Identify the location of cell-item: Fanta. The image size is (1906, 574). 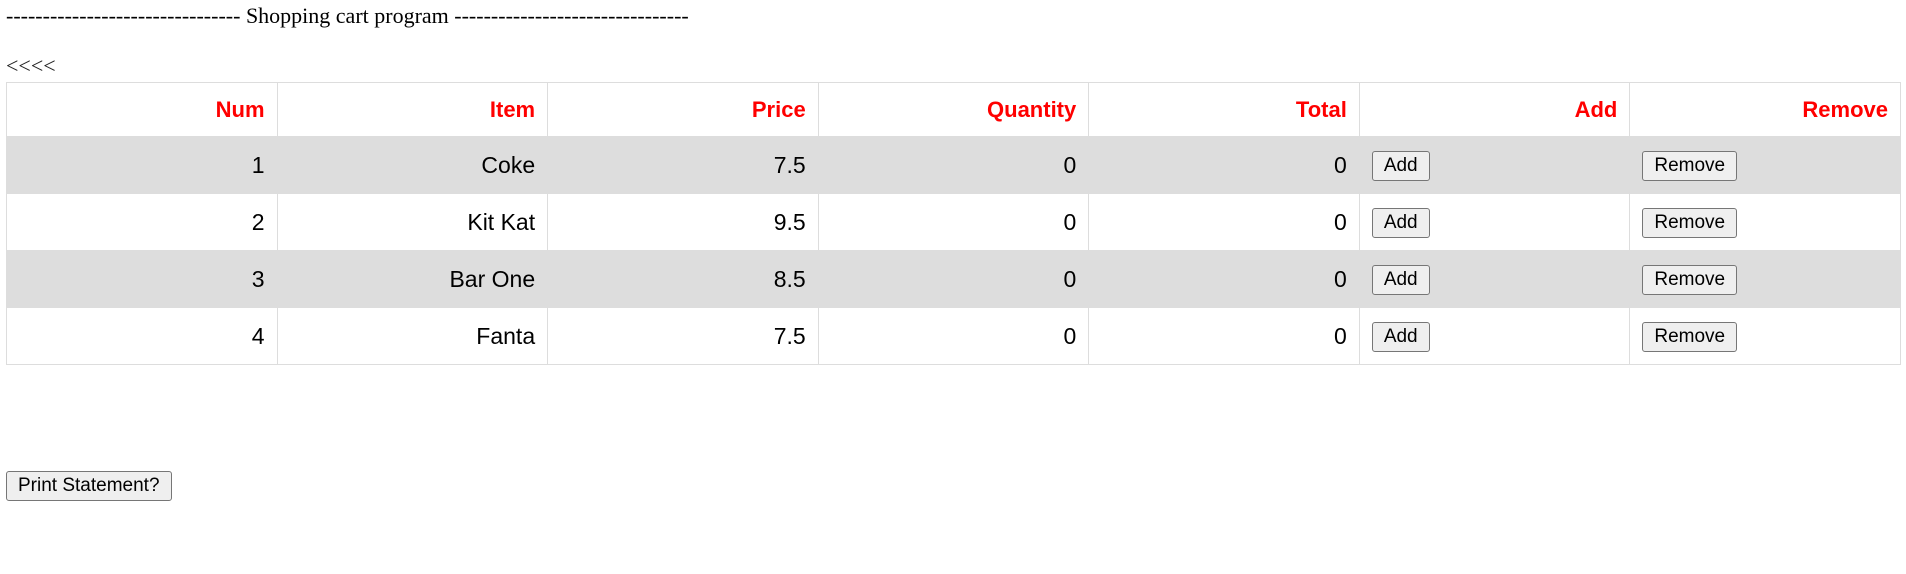
(412, 336).